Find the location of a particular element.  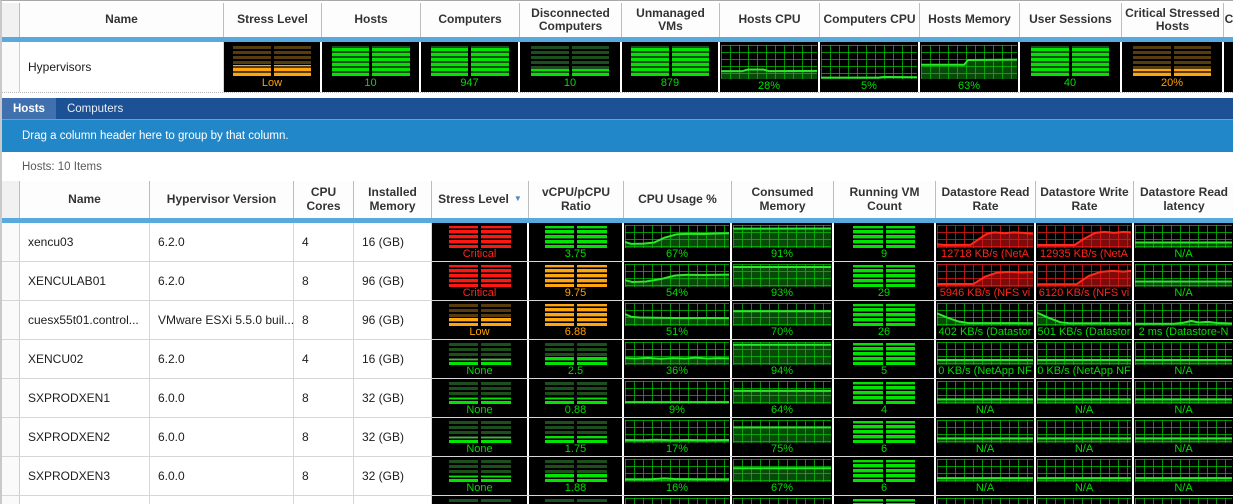

summary-data-row: Hypervisors Low 10 947 10 879 28% 5% 63% 40 20% is located at coordinates (617, 67).